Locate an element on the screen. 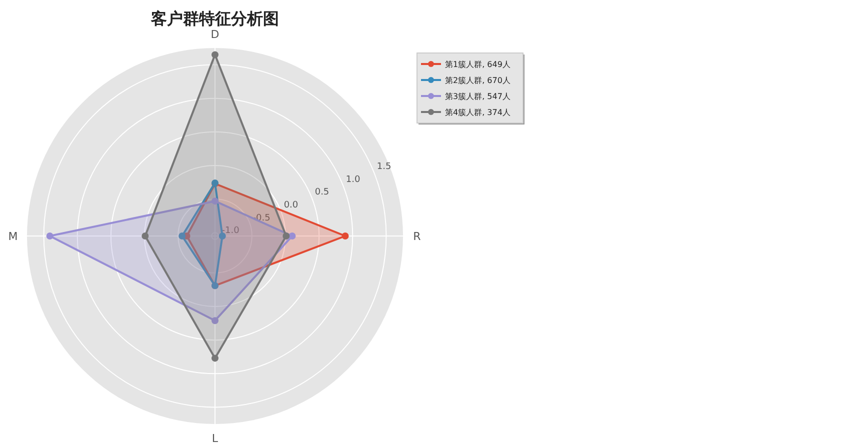  spoke-label: D is located at coordinates (215, 34).